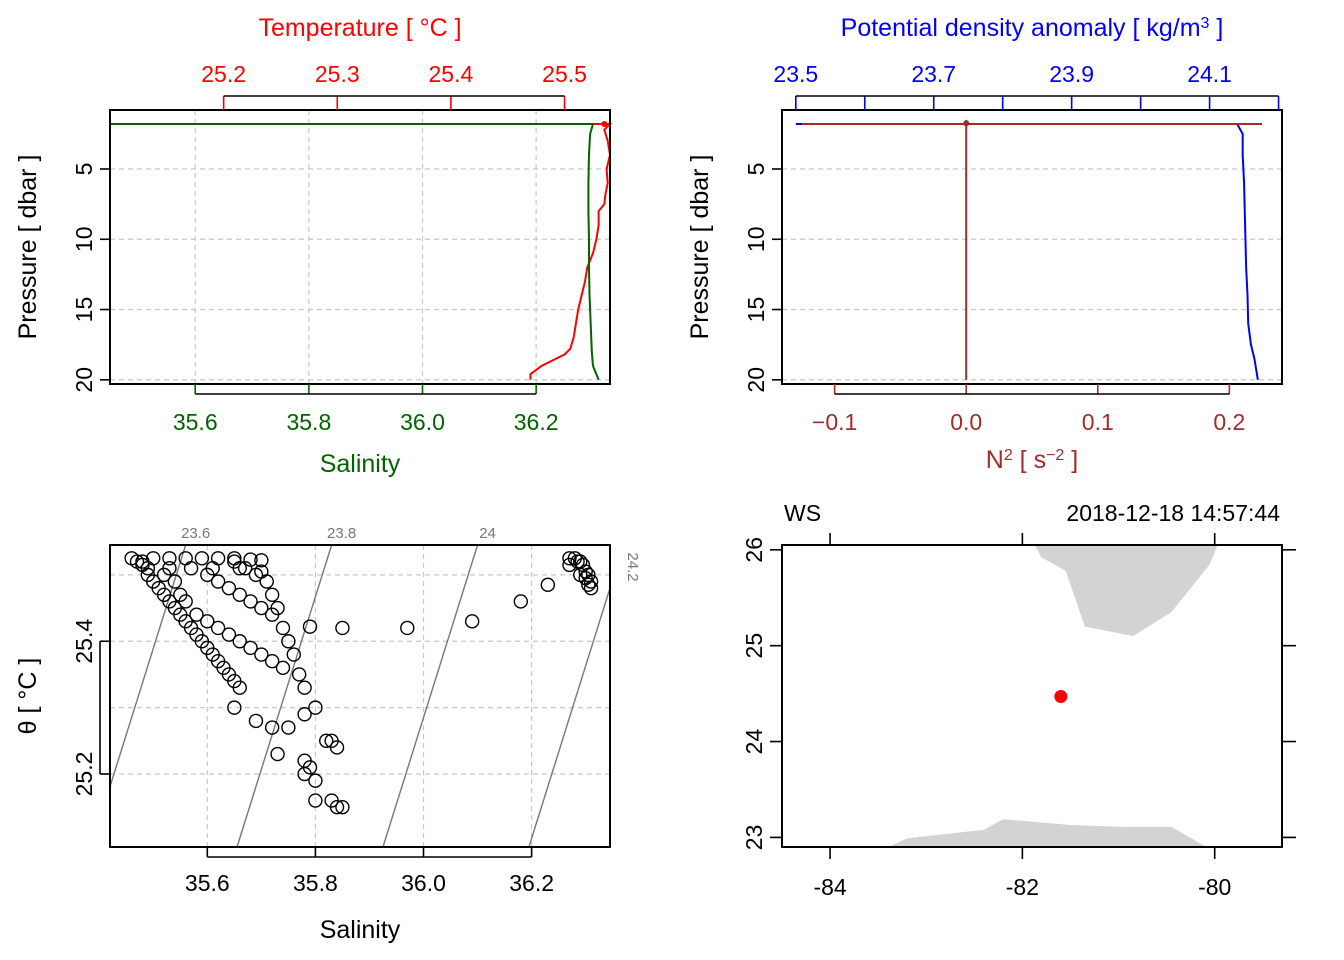  What do you see at coordinates (1053, 696) in the screenshot?
I see `map-land` at bounding box center [1053, 696].